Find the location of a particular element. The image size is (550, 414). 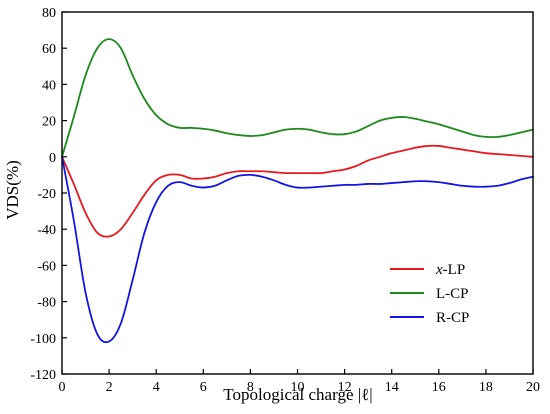

x-tick-label: 16 is located at coordinates (439, 387).